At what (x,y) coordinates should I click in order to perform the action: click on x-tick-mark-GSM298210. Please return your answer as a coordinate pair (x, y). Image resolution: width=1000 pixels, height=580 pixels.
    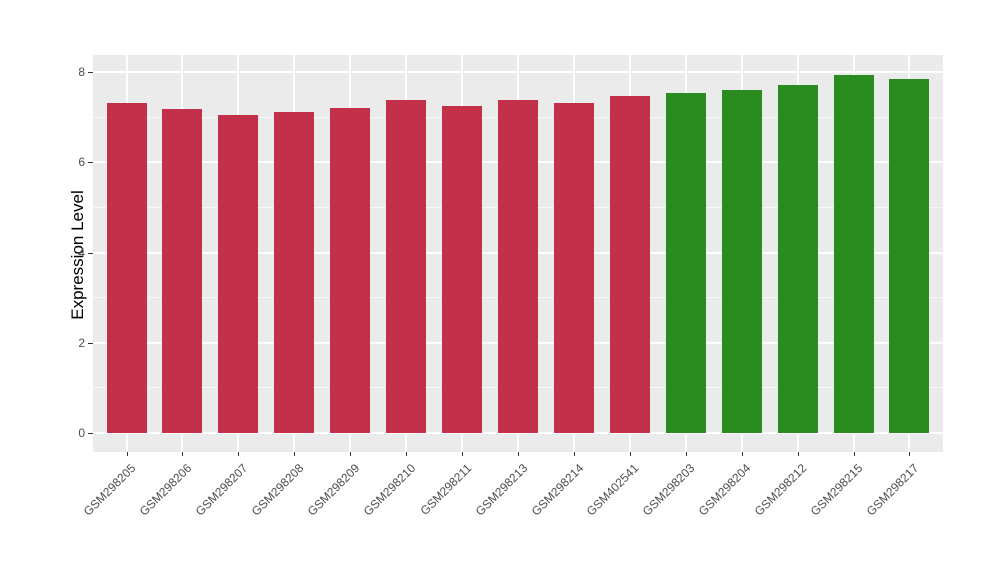
    Looking at the image, I should click on (407, 454).